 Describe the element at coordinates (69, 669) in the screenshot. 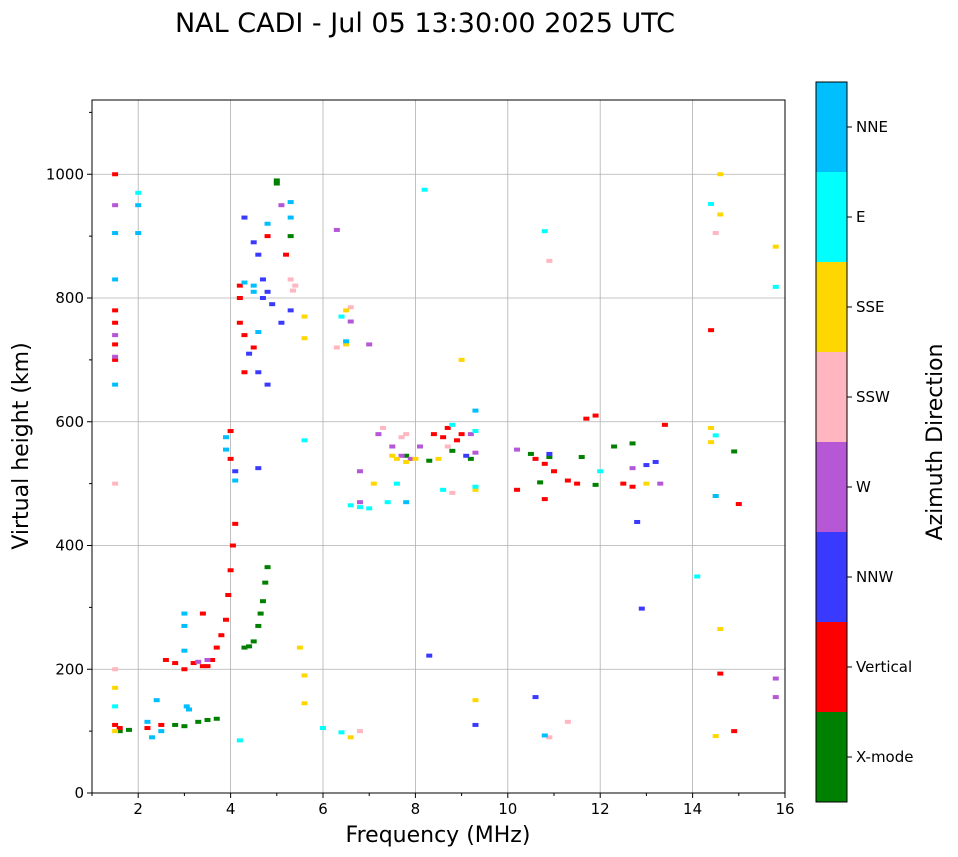

I see `y-tick-label: 200` at that location.